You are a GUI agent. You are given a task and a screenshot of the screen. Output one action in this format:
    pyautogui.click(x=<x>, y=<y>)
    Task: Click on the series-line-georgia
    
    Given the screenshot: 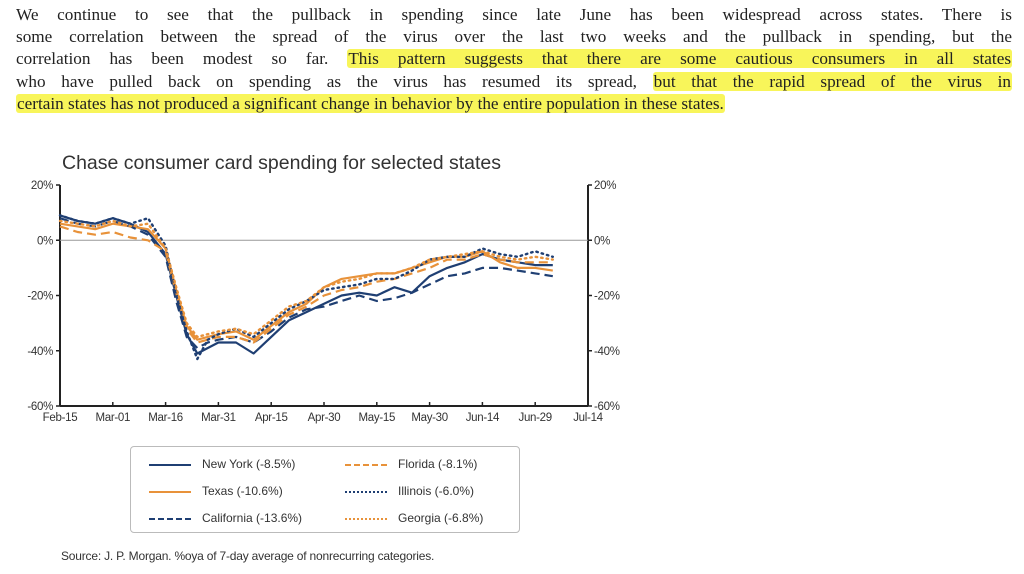 What is the action you would take?
    pyautogui.click(x=306, y=279)
    